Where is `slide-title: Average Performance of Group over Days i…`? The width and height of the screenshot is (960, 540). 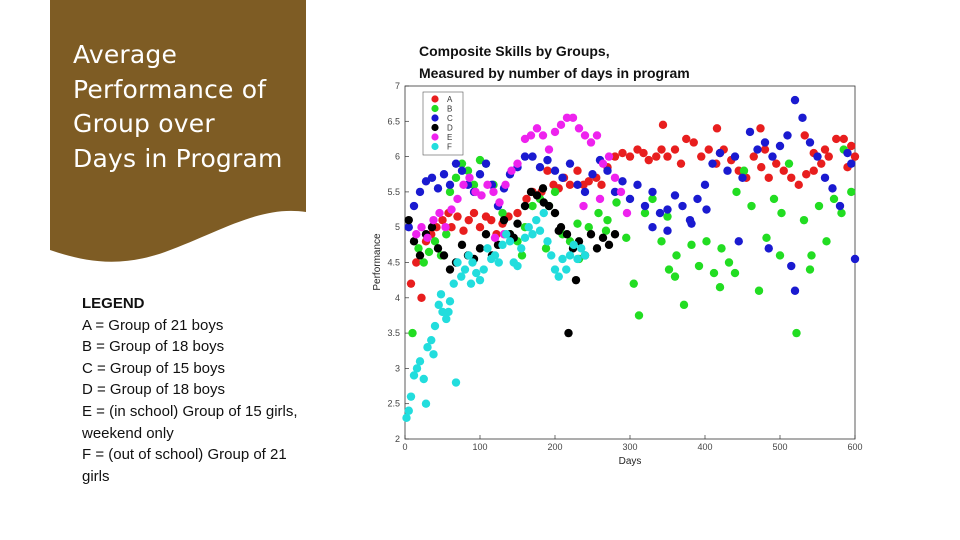 slide-title: Average Performance of Group over Days i… is located at coordinates (178, 106).